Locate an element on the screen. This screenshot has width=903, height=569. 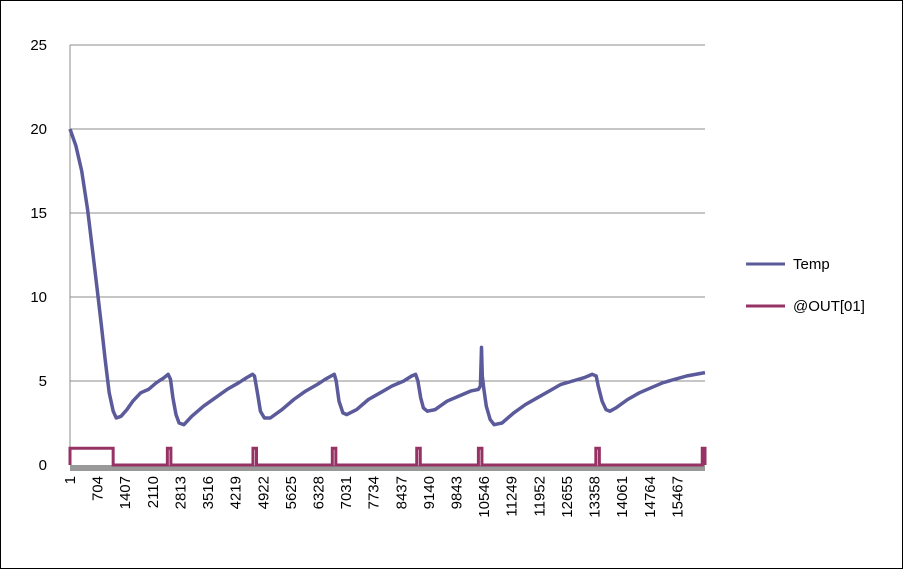
legend: Temp @OUT[01] is located at coordinates (805, 285).